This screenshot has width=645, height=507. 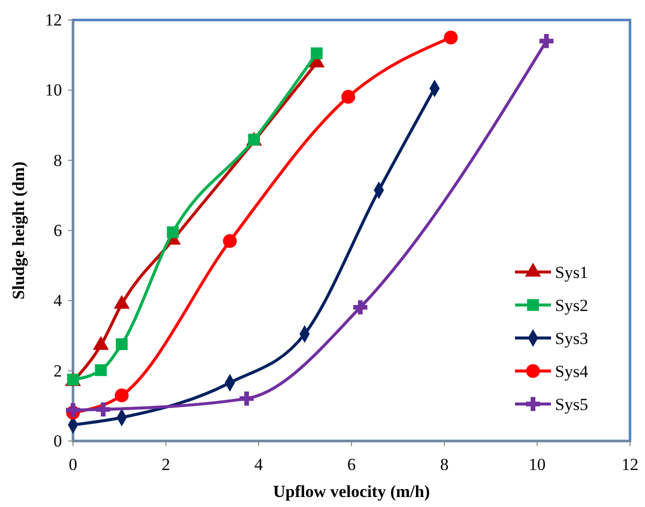 What do you see at coordinates (58, 370) in the screenshot?
I see `y-tick-label: 2` at bounding box center [58, 370].